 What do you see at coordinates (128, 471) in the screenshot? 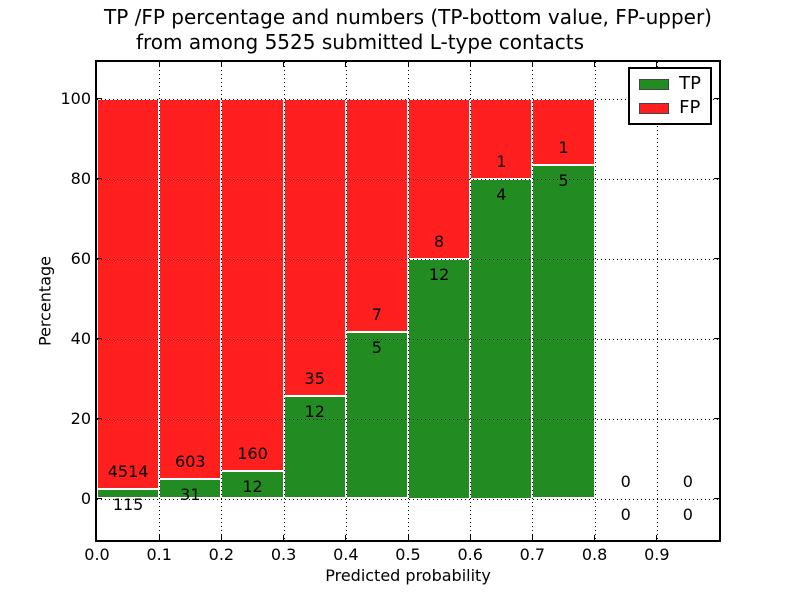
I see `fp-count-label: 4514` at bounding box center [128, 471].